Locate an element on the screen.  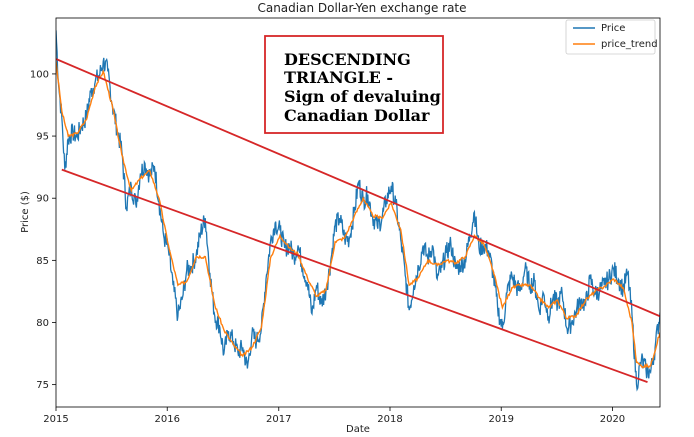
annotation-line-2: TRIANGLE - is located at coordinates (338, 77).